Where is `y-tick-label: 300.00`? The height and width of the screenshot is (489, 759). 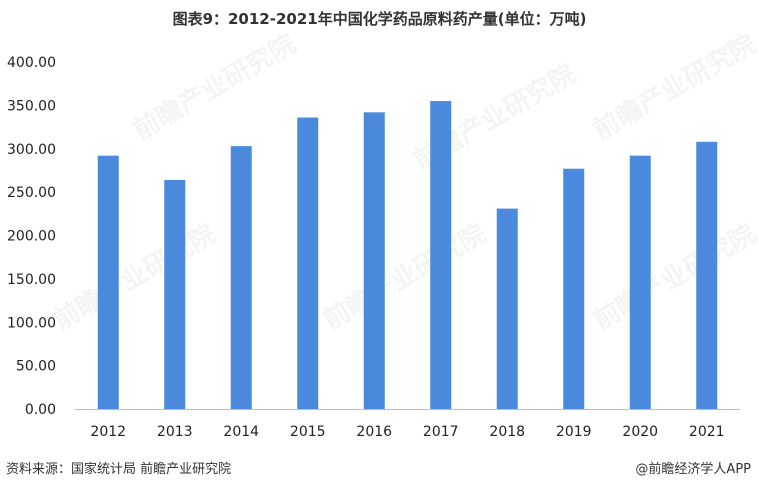 y-tick-label: 300.00 is located at coordinates (31, 150).